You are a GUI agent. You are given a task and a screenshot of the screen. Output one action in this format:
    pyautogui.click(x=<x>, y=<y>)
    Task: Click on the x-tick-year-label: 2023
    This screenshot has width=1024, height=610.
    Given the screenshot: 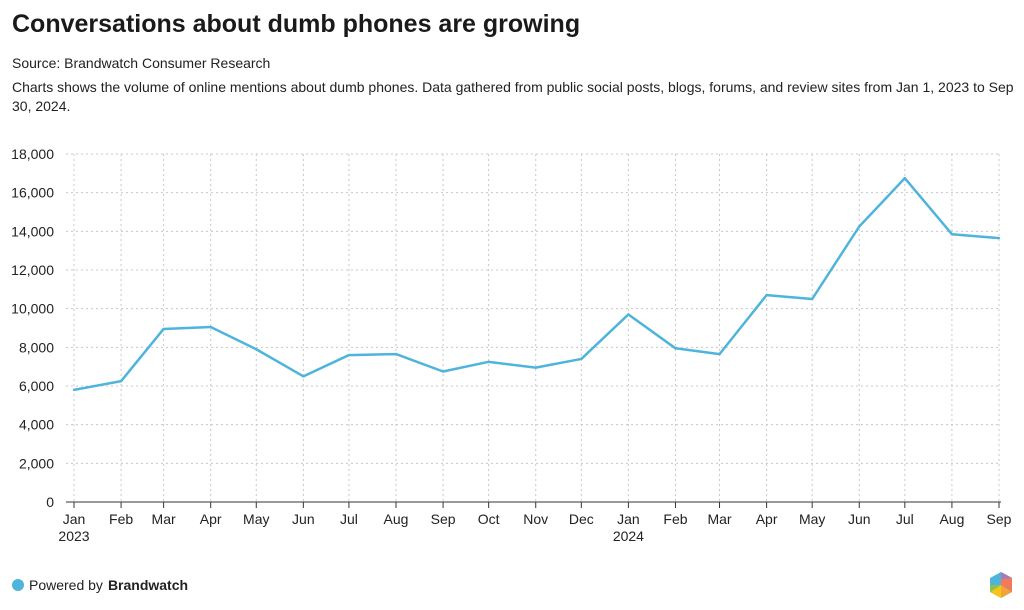 What is the action you would take?
    pyautogui.click(x=73, y=536)
    